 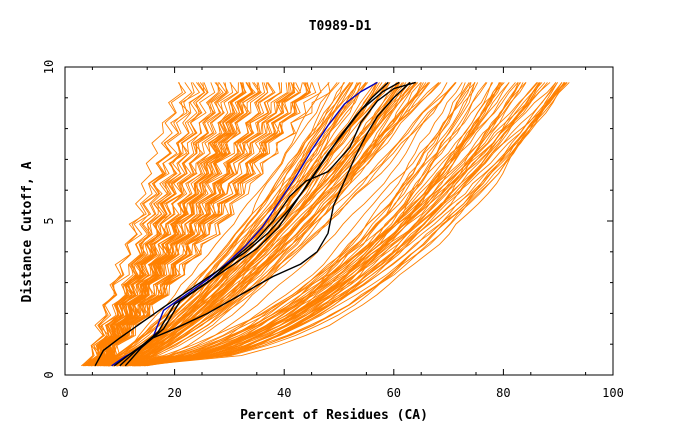 I want to click on x-tick-label: 80, so click(x=503, y=393).